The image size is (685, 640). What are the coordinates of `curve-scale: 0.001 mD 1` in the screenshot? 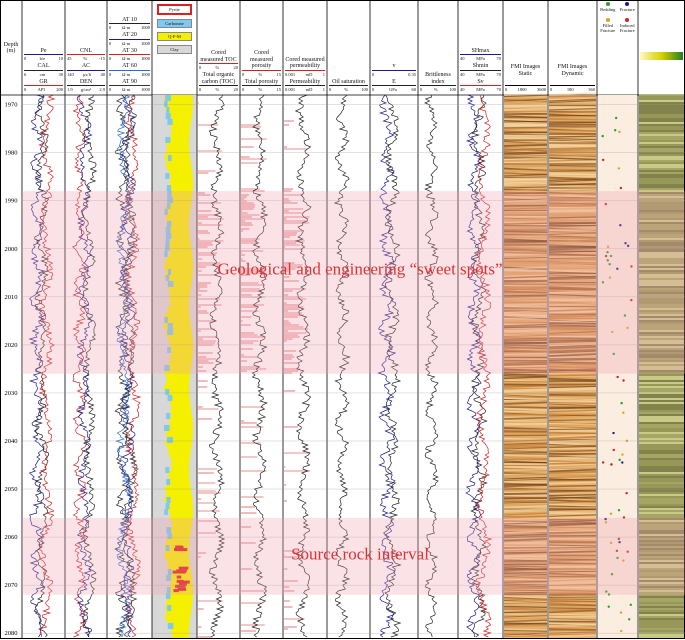 It's located at (305, 88).